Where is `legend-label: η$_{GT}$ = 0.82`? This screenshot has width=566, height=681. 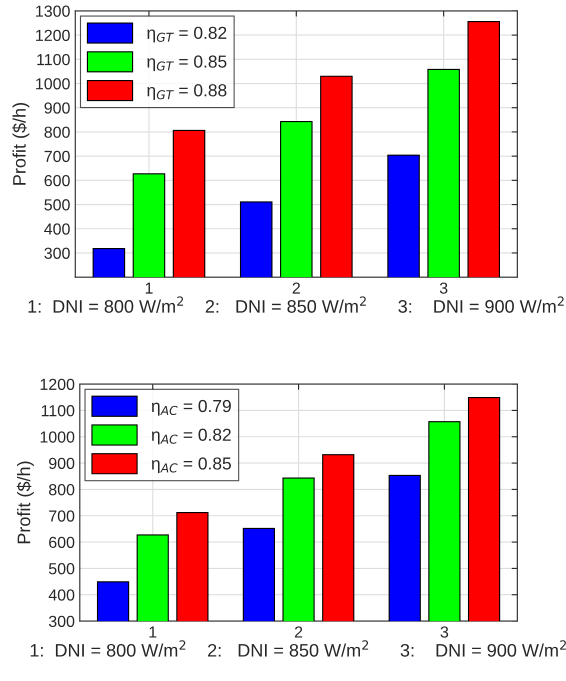 legend-label: η$_{GT}$ = 0.82 is located at coordinates (186, 34).